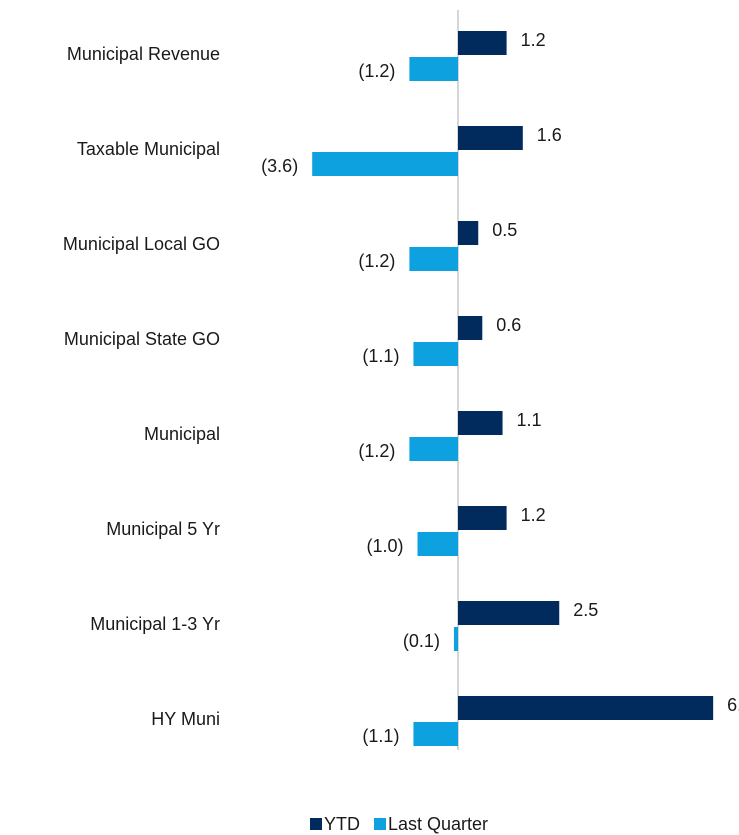  Describe the element at coordinates (141, 244) in the screenshot. I see `category-label: Municipal Local GO` at that location.